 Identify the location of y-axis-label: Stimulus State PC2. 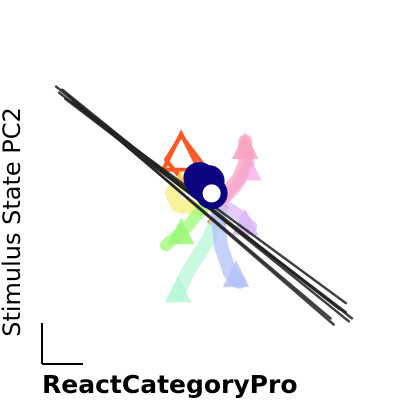
(13, 222).